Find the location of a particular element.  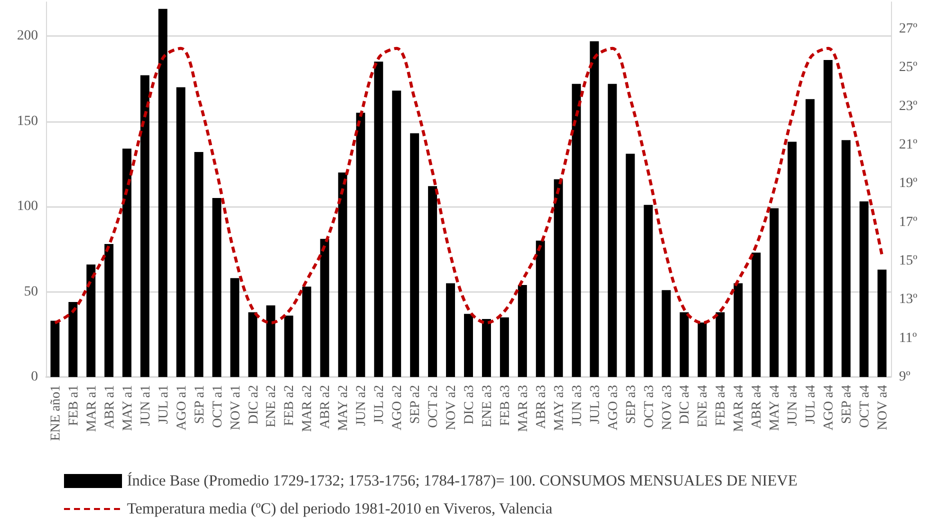

legend-label: Temperatura media (ºC) del periodo 1981-2010 en Viveros, Valencia is located at coordinates (339, 509).